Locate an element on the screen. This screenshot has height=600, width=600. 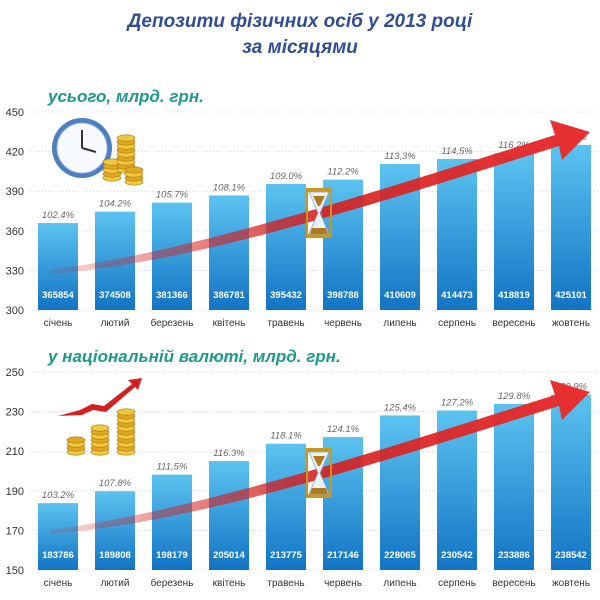
value-label: 374508 is located at coordinates (115, 295).